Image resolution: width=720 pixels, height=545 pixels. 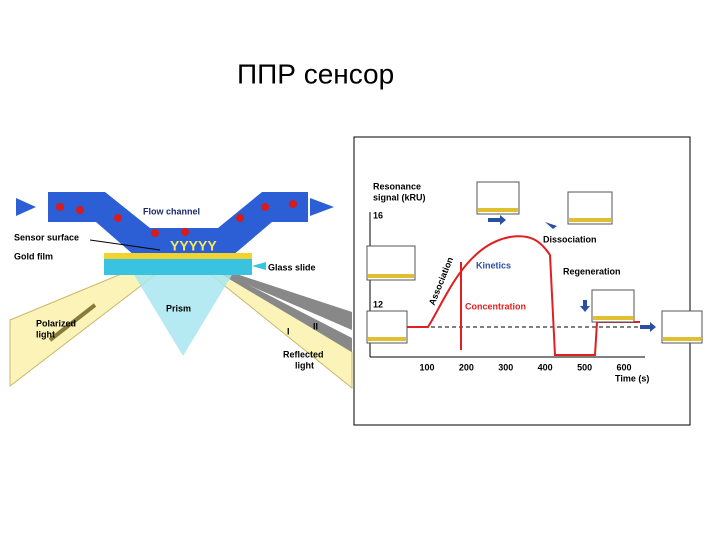 What do you see at coordinates (378, 215) in the screenshot?
I see `y-tick-label: 16` at bounding box center [378, 215].